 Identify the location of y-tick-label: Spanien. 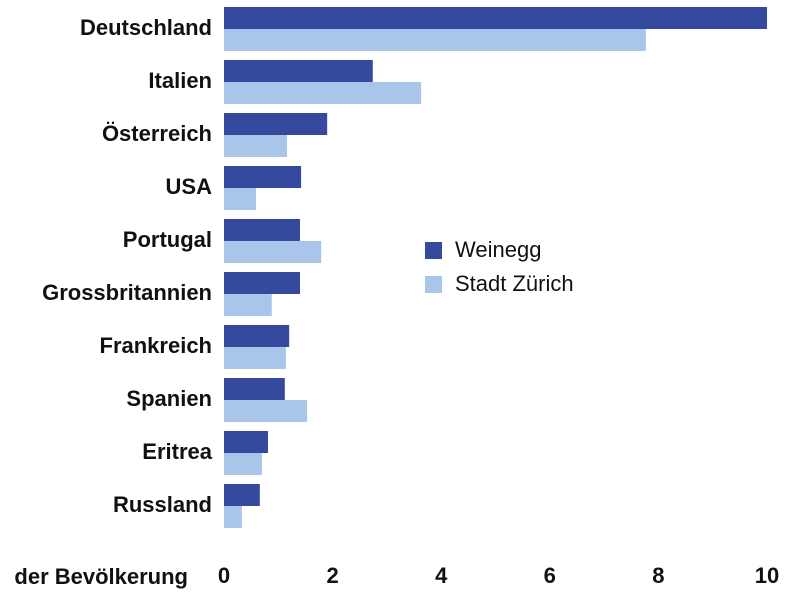
(169, 398).